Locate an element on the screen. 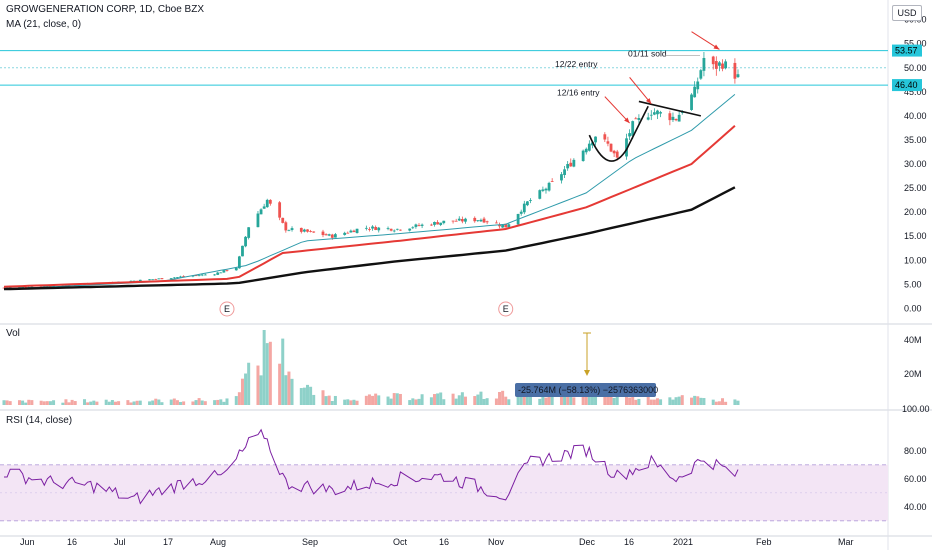 This screenshot has height=550, width=932. earnings-marker-label: E is located at coordinates (227, 309).